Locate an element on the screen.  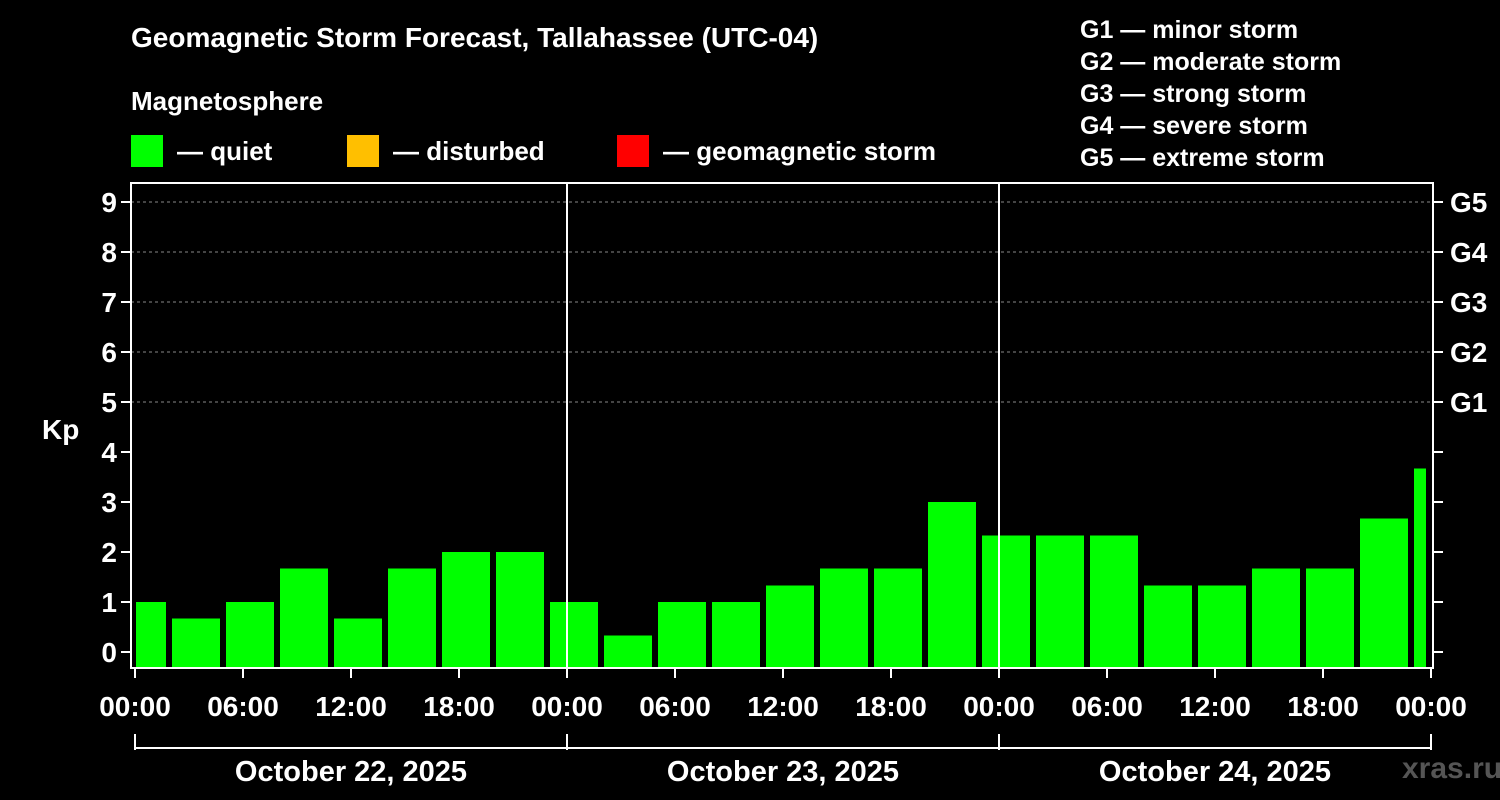
y-tick-label-0: 0 is located at coordinates (109, 652).